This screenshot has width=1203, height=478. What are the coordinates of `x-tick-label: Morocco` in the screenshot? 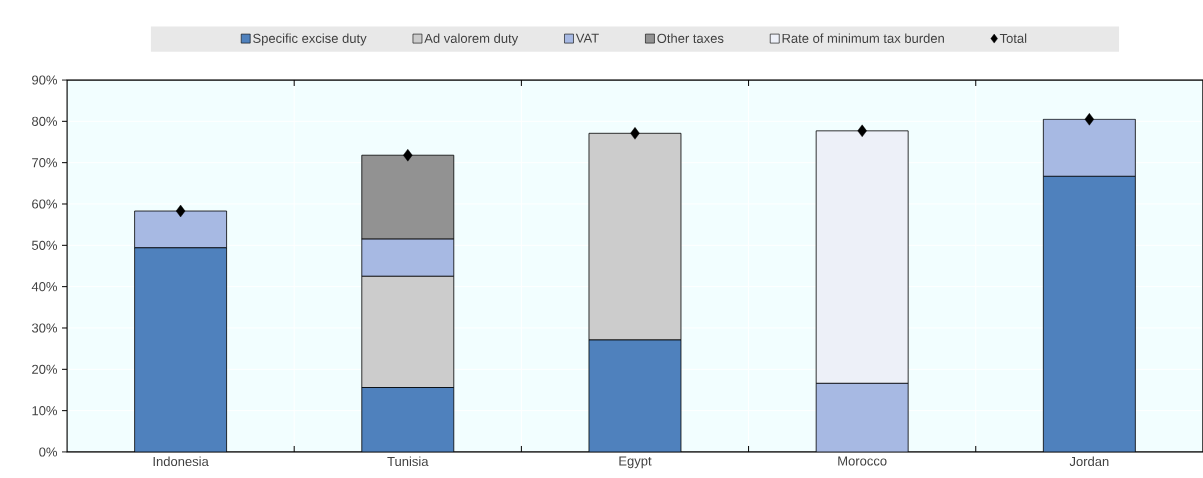 It's located at (862, 461).